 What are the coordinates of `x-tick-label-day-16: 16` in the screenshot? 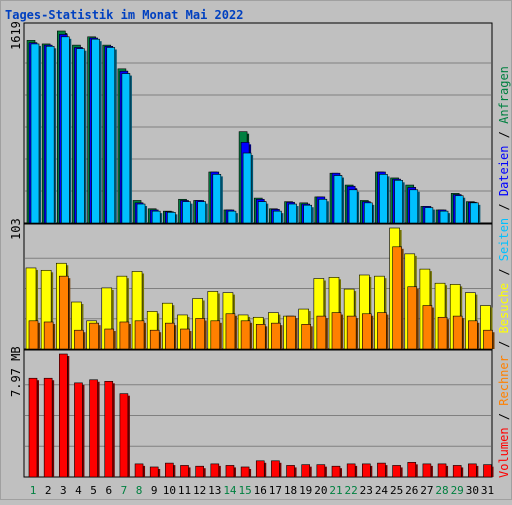 It's located at (260, 490).